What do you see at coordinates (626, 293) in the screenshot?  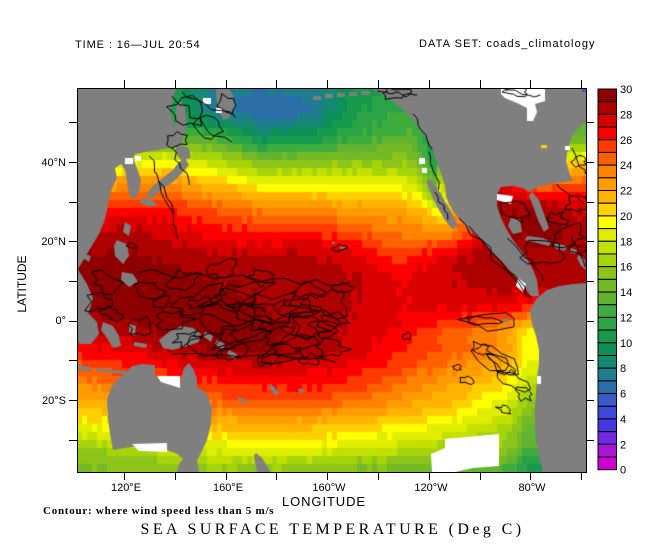 I see `svg-text: 14` at bounding box center [626, 293].